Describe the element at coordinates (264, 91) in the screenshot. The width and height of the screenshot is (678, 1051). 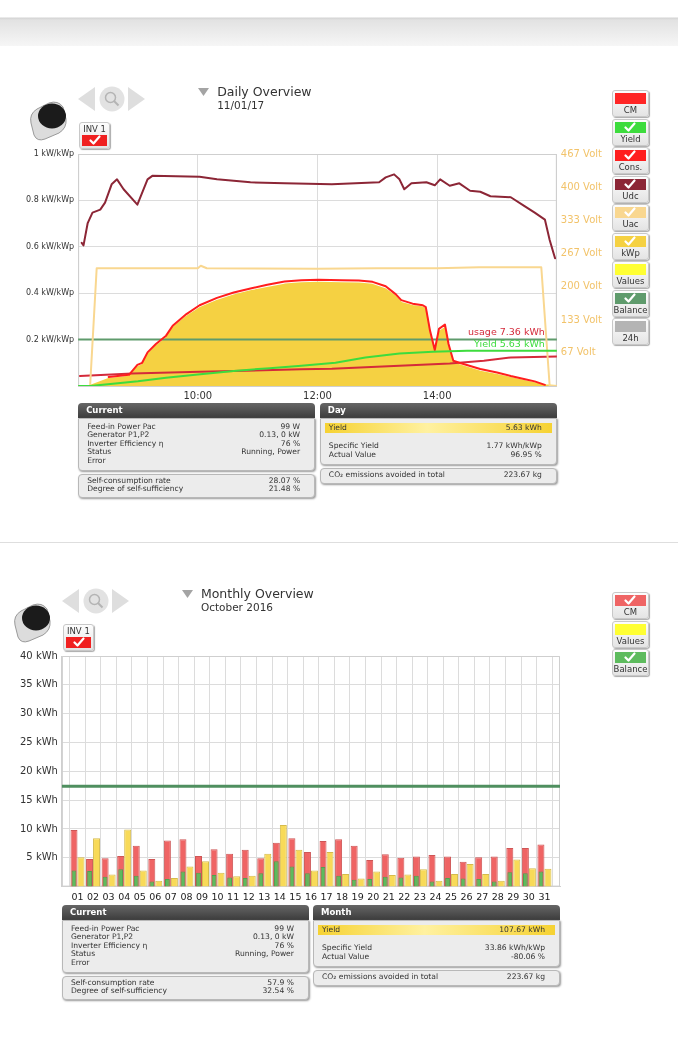
I see `chart-title: Daily Overview` at that location.